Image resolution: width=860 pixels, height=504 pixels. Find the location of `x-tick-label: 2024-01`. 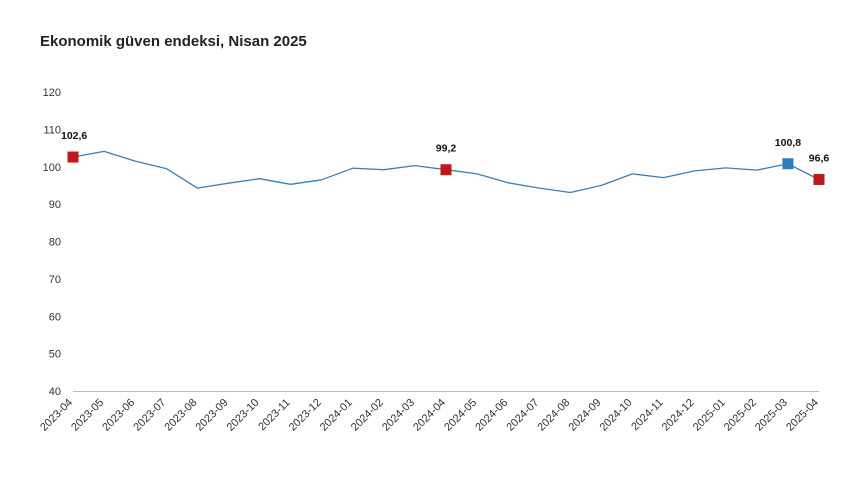

x-tick-label: 2024-01 is located at coordinates (336, 415).